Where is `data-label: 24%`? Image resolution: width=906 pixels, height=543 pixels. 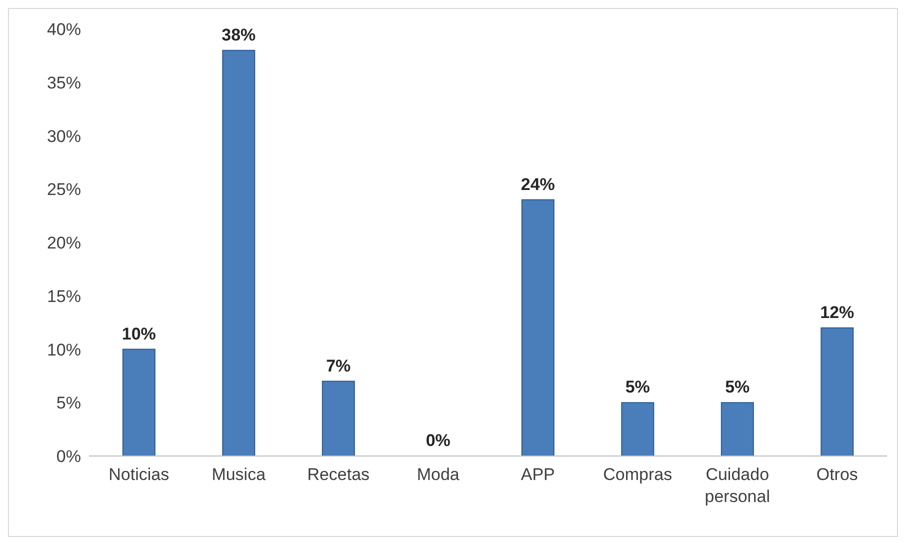 data-label: 24% is located at coordinates (537, 184).